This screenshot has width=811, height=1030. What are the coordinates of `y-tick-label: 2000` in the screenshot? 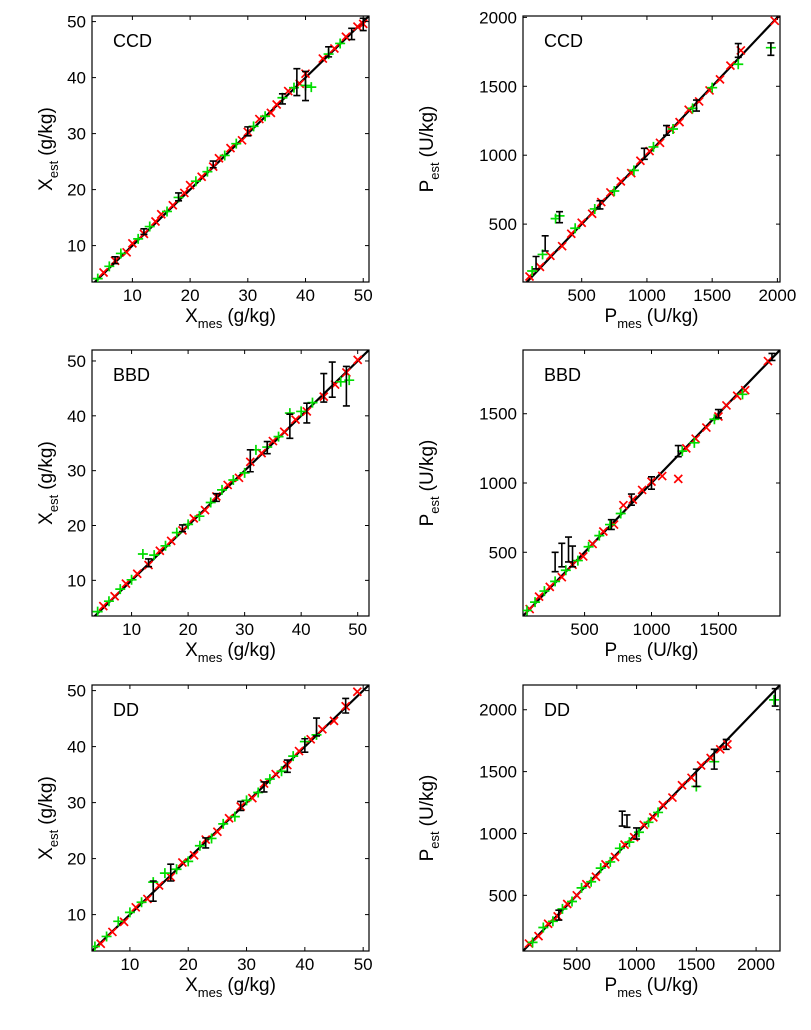 It's located at (498, 710).